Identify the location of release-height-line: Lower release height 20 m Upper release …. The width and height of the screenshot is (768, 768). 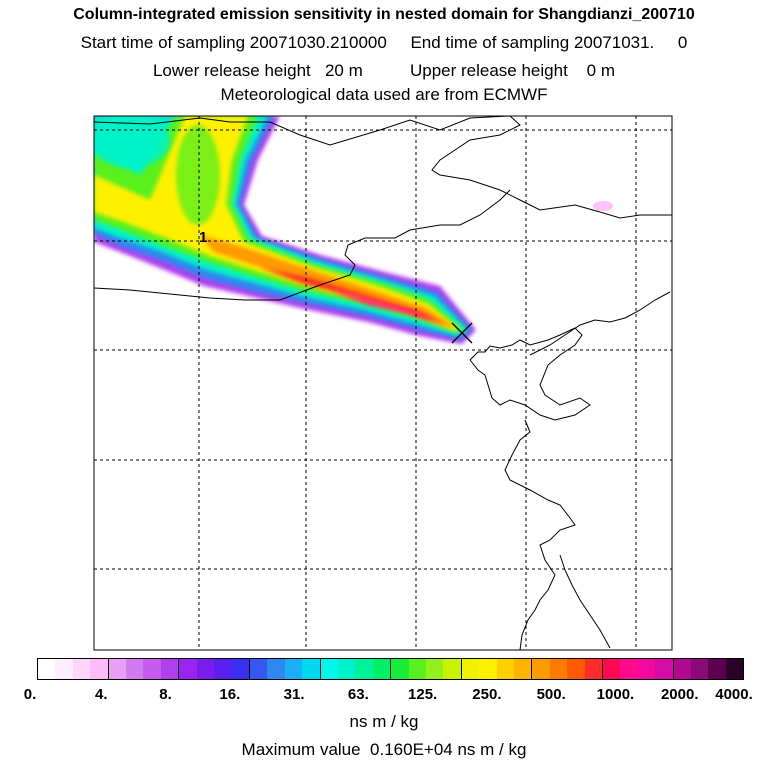
(384, 70).